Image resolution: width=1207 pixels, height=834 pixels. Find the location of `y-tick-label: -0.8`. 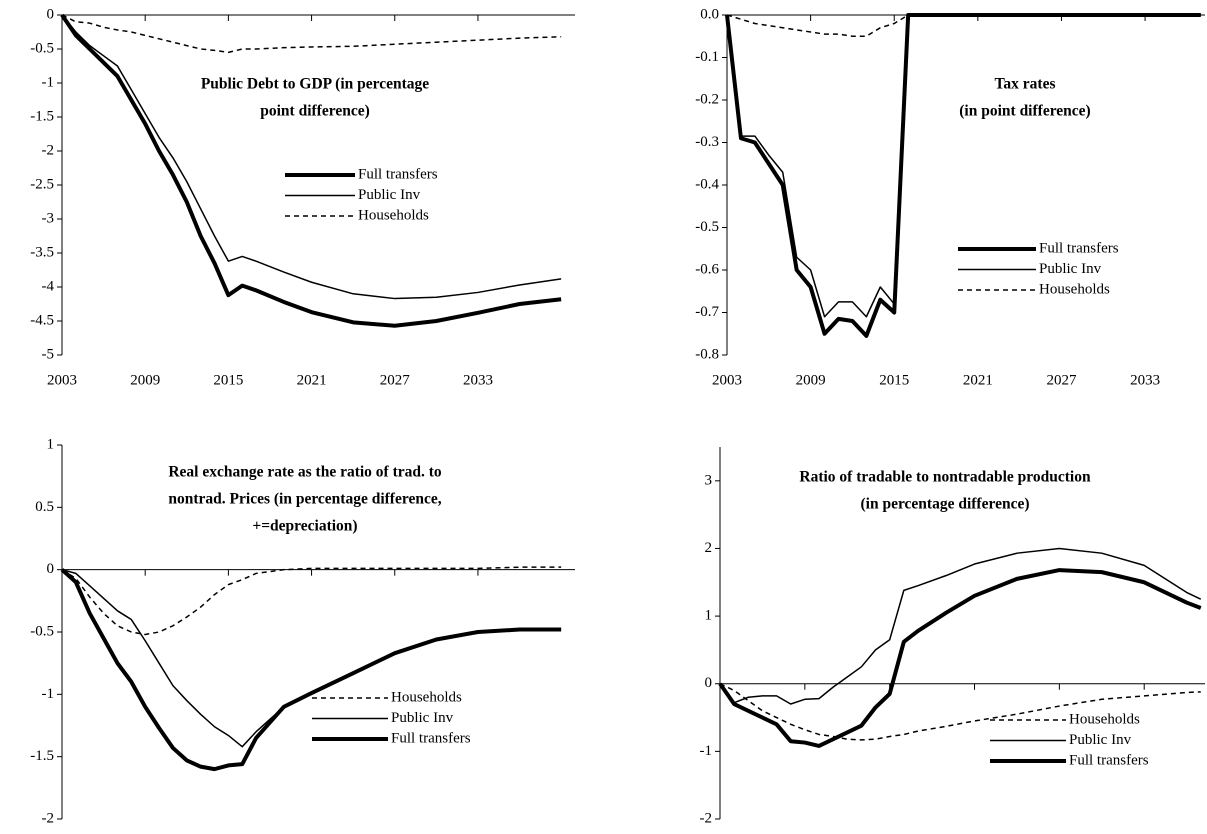

y-tick-label: -0.8 is located at coordinates (707, 354).